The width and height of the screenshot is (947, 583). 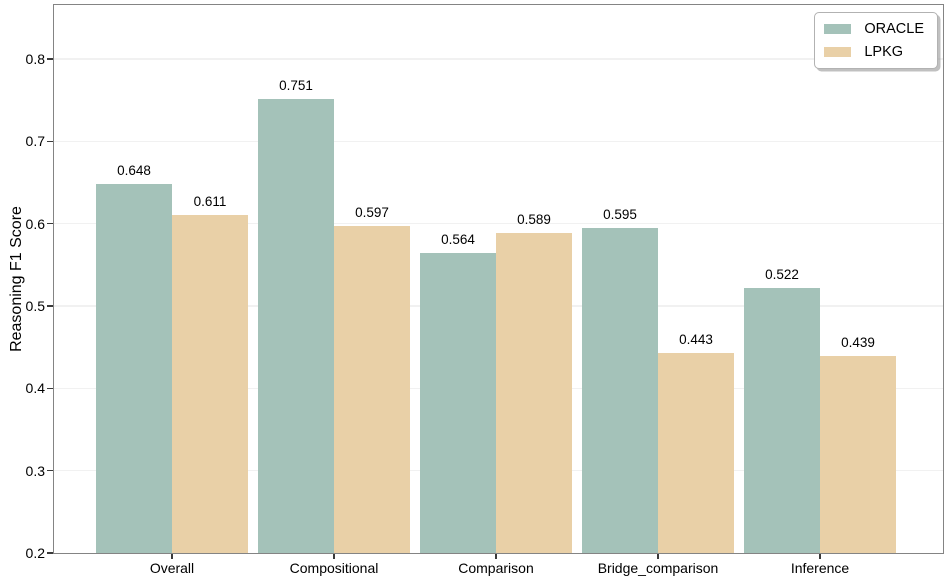 What do you see at coordinates (696, 339) in the screenshot?
I see `bar-value-label: 0.443` at bounding box center [696, 339].